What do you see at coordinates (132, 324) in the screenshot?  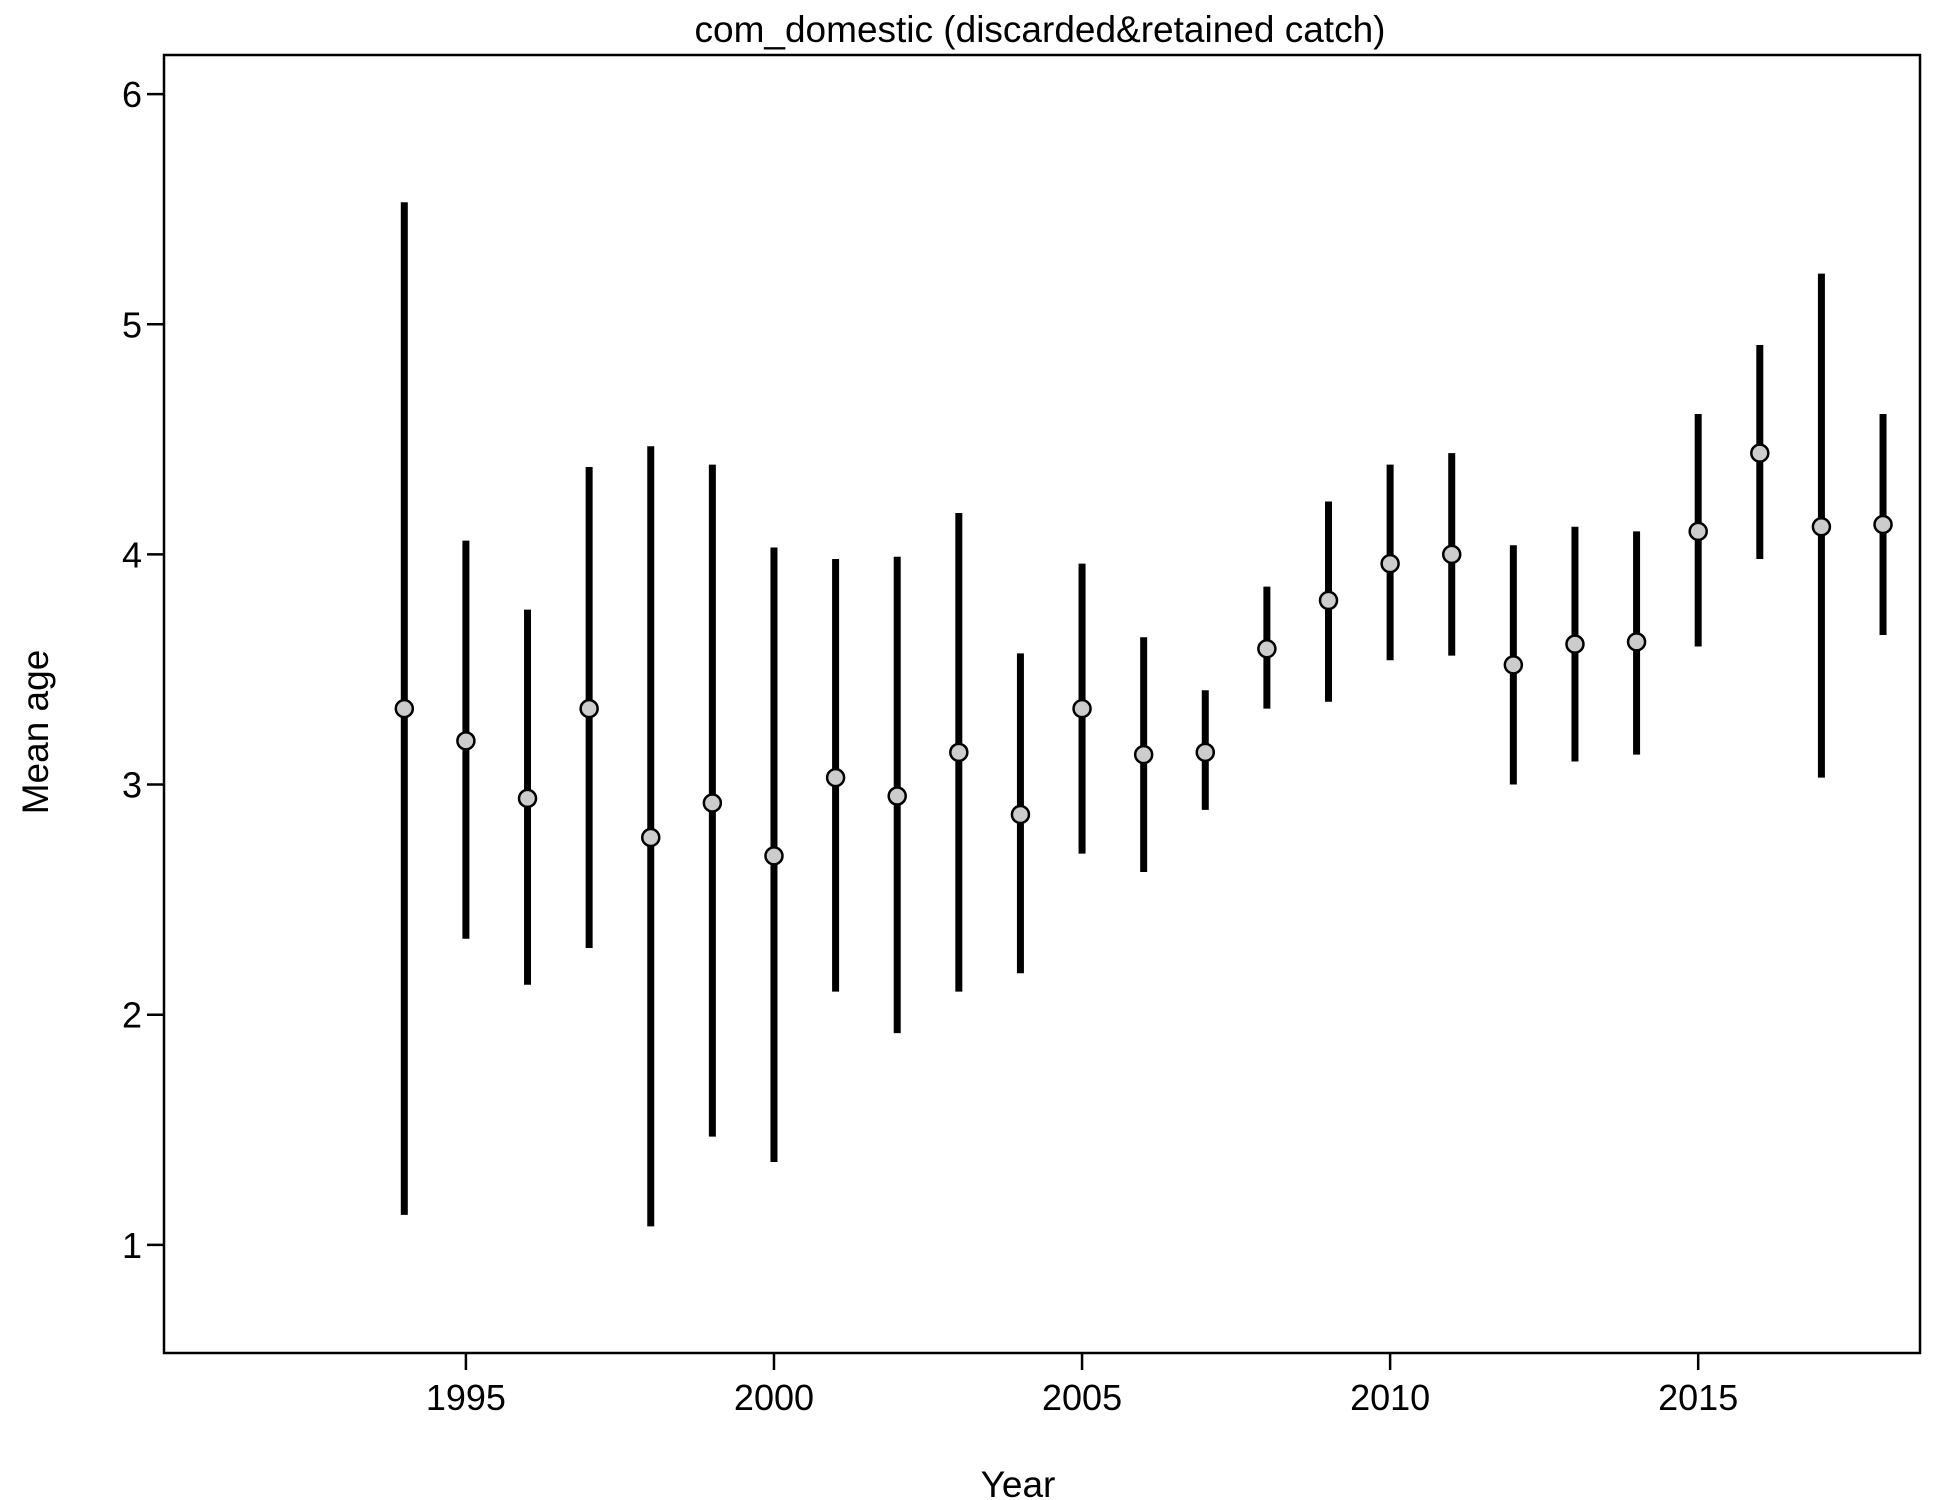 I see `y-tick-label: 5` at bounding box center [132, 324].